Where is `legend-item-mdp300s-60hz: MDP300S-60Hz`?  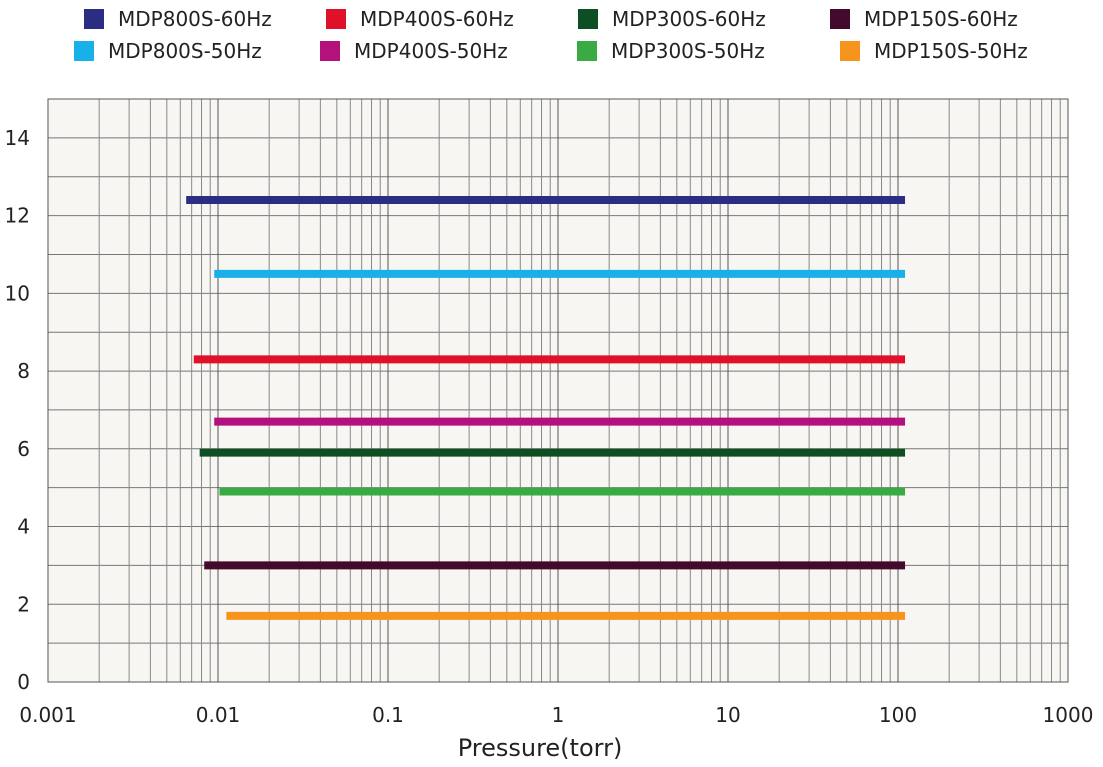
legend-item-mdp300s-60hz: MDP300S-60Hz is located at coordinates (672, 19).